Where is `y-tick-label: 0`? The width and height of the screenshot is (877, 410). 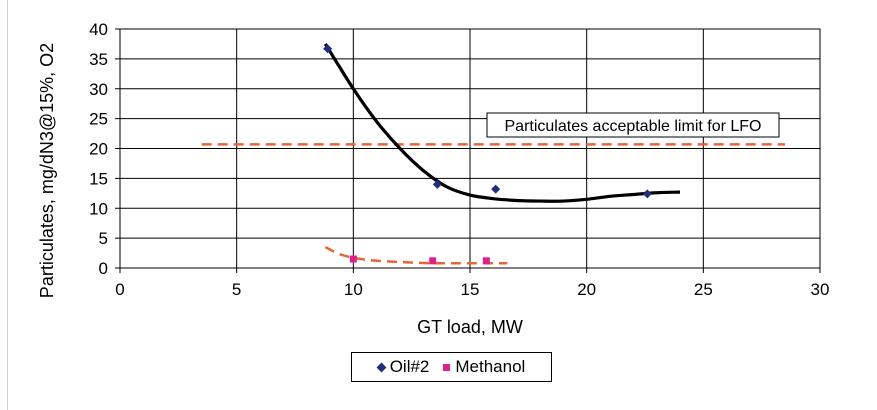 y-tick-label: 0 is located at coordinates (103, 268).